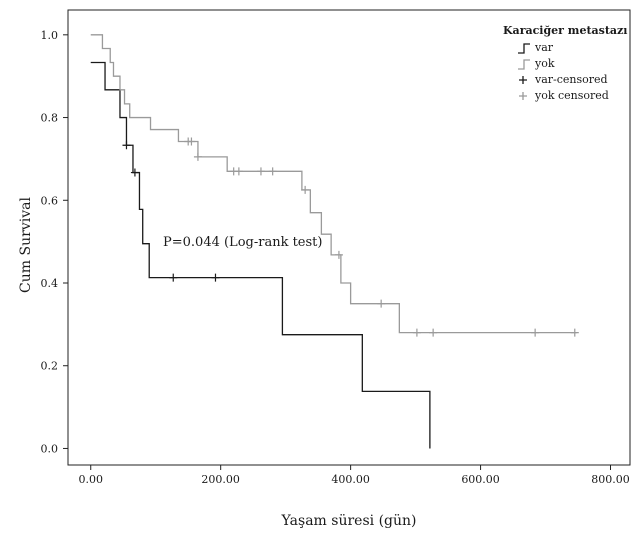  What do you see at coordinates (523, 96) in the screenshot?
I see `legend-swatch-yok-censored` at bounding box center [523, 96].